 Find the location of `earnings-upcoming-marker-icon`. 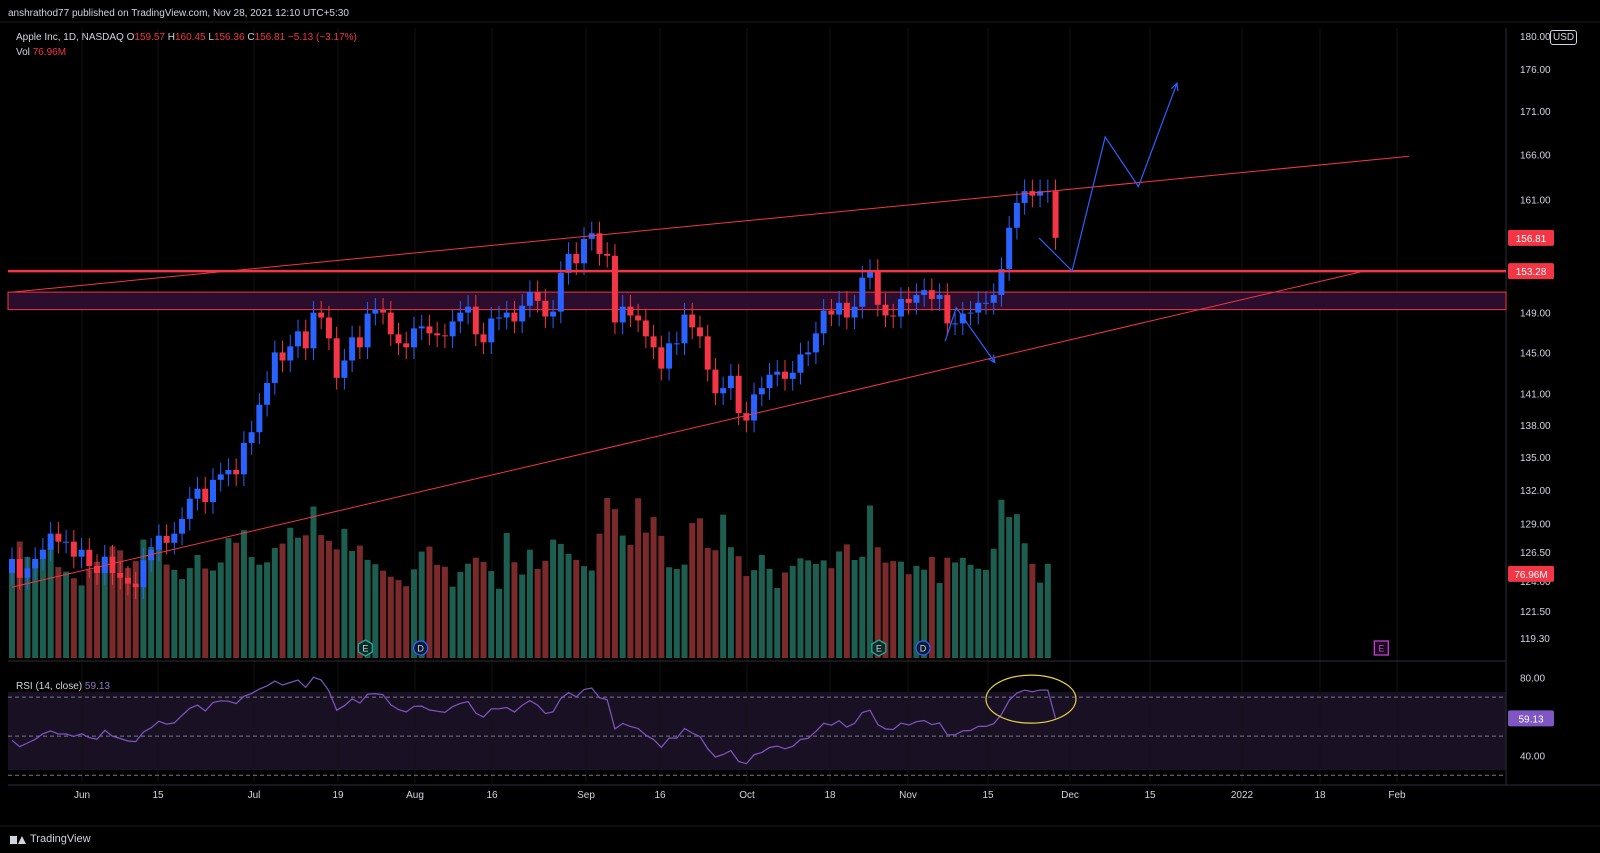

earnings-upcoming-marker-icon is located at coordinates (1381, 648).